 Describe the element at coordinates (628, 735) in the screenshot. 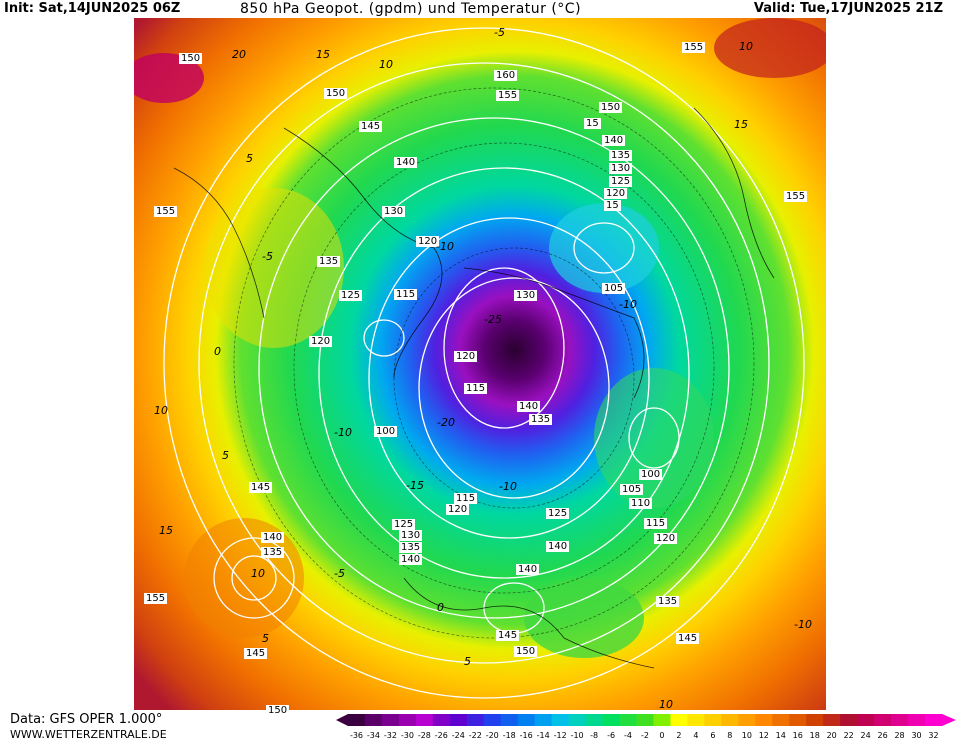

I see `legend-tick-label: -4` at that location.